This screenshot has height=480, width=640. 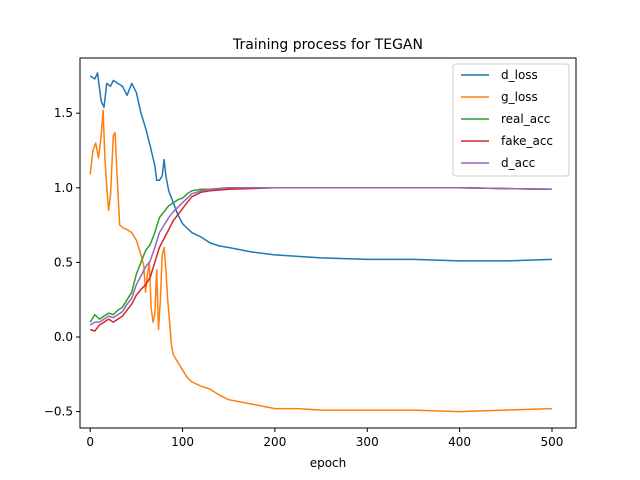 I want to click on legend-label-d-loss: d_loss, so click(x=519, y=75).